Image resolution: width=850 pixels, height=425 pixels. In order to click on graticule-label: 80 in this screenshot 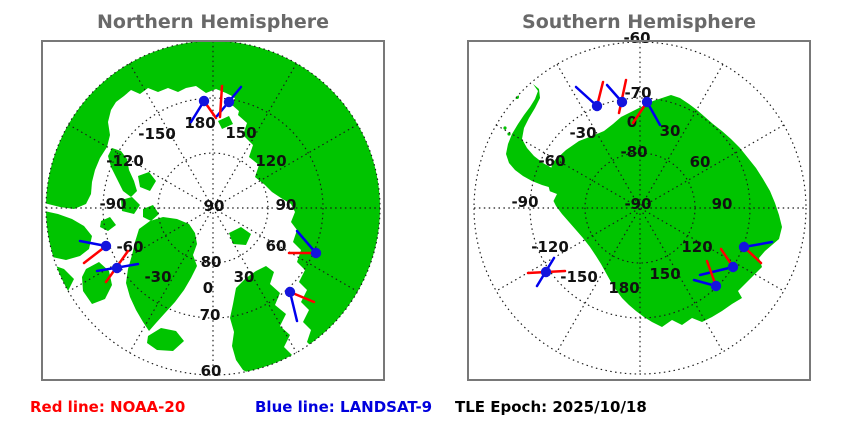, I will do `click(211, 262)`.